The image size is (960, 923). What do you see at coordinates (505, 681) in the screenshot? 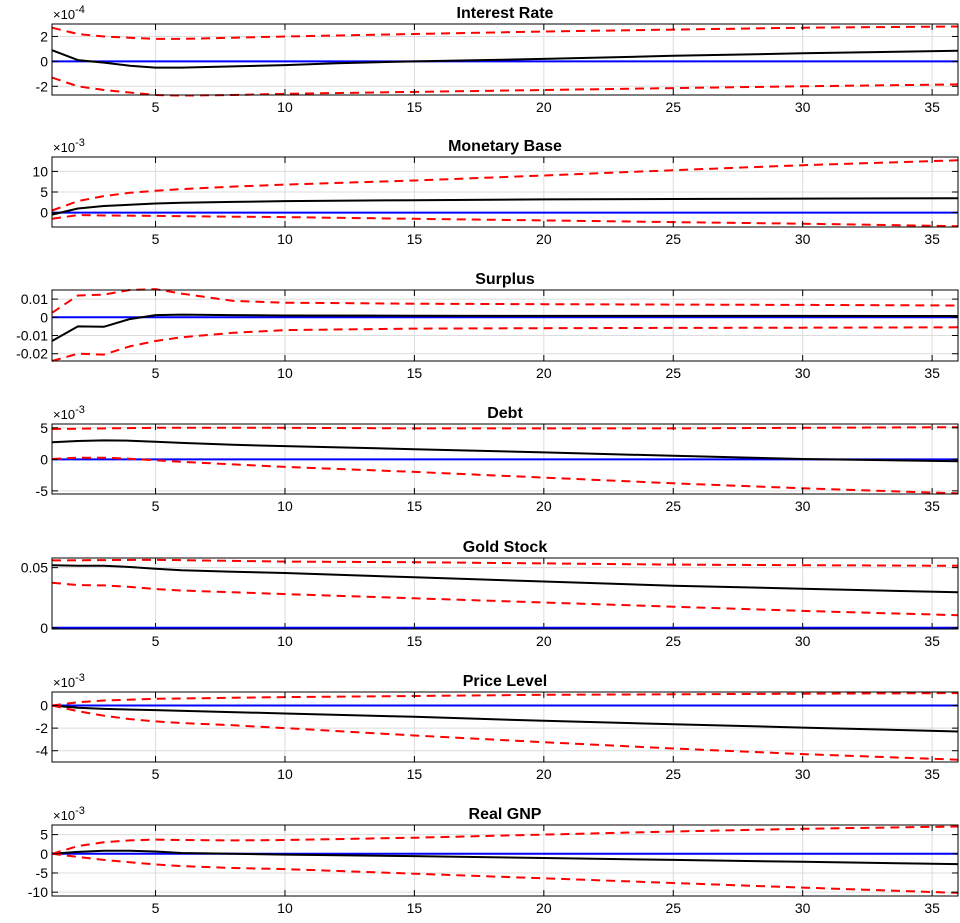
I see `panel-title: Price Level` at bounding box center [505, 681].